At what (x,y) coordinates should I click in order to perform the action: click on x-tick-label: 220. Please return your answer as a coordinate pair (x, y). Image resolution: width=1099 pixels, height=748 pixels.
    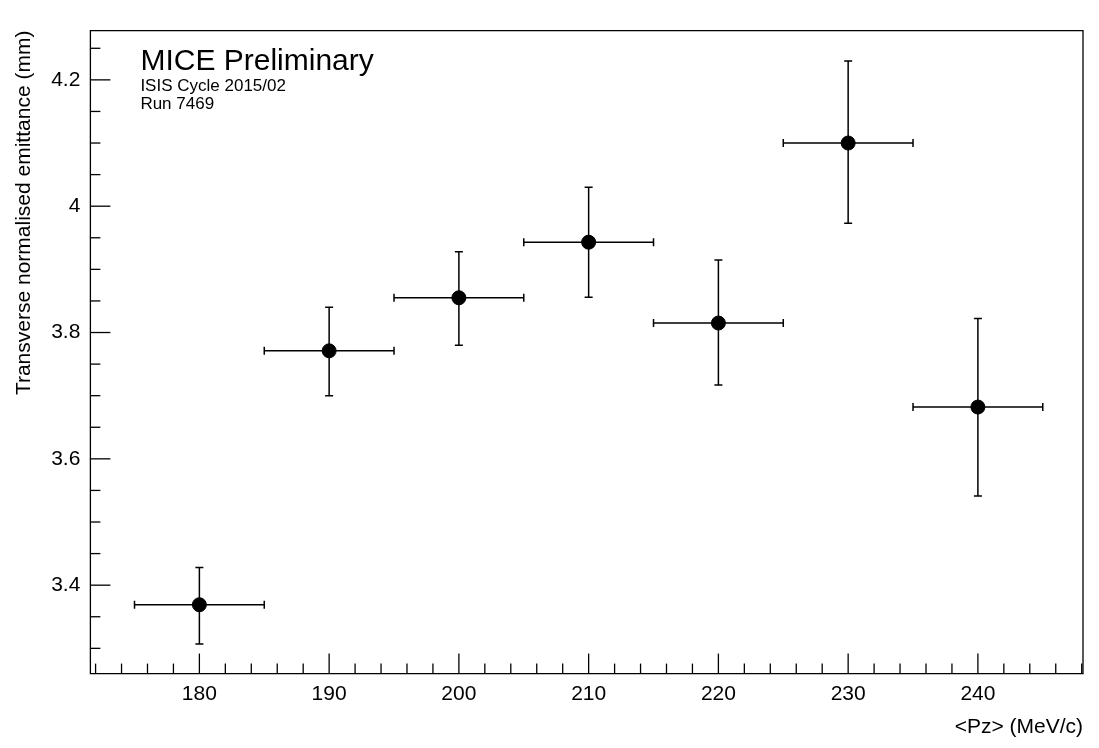
    Looking at the image, I should click on (718, 692).